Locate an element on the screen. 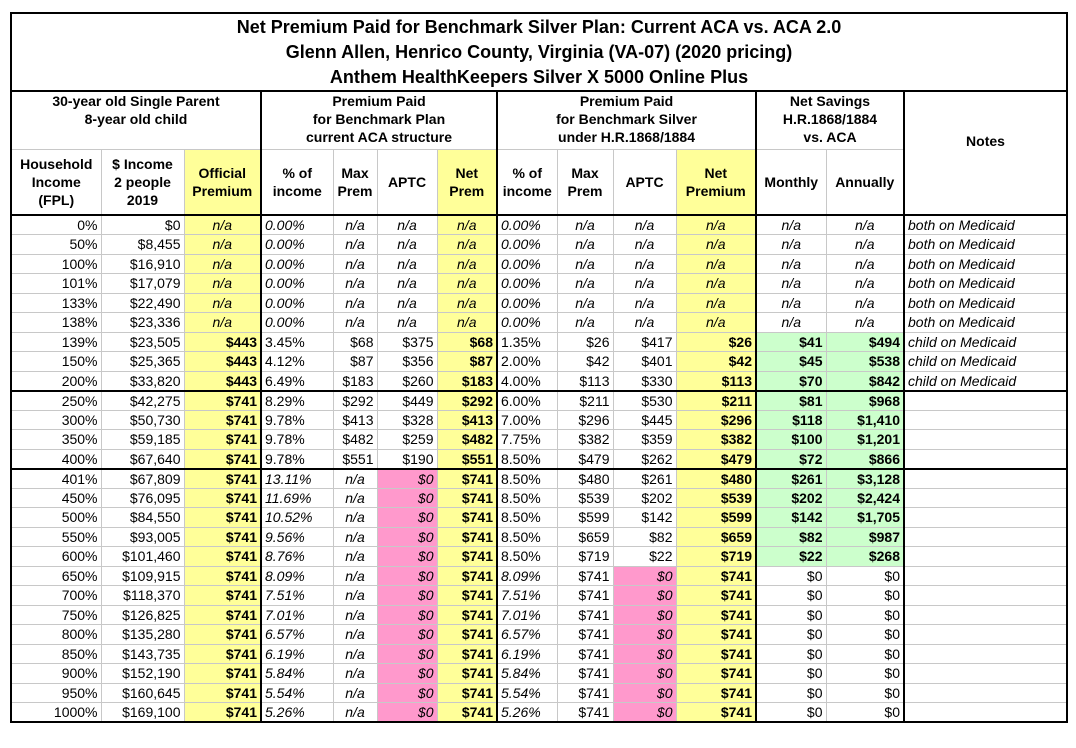 Image resolution: width=1076 pixels, height=748 pixels. cell: $87 is located at coordinates (355, 361).